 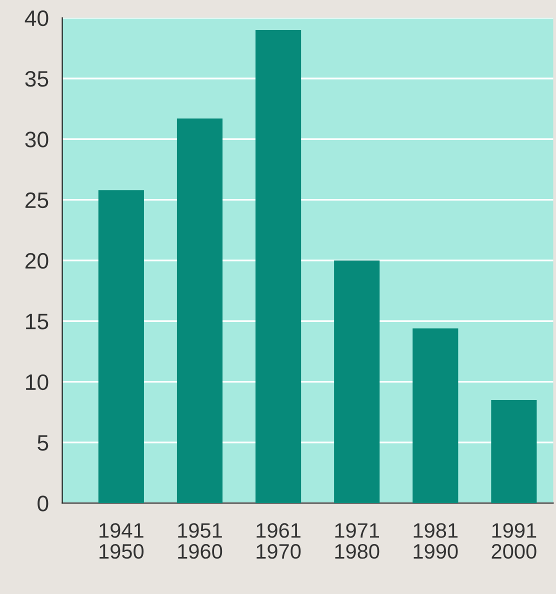 What do you see at coordinates (37, 382) in the screenshot?
I see `y-tick-label: 10` at bounding box center [37, 382].